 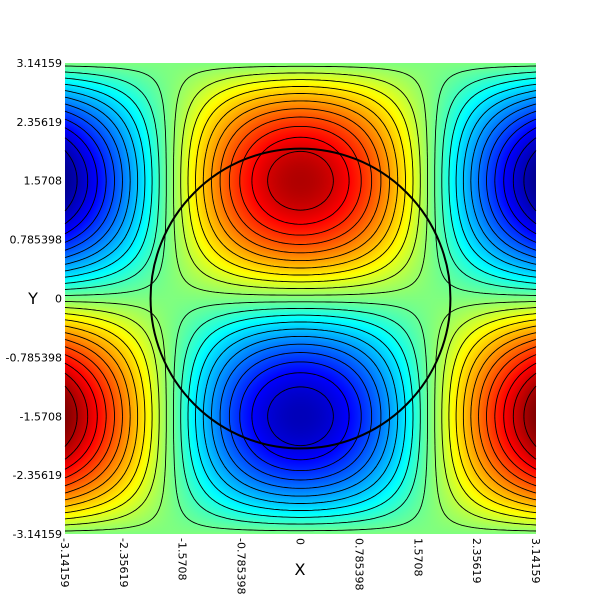 What do you see at coordinates (40, 63) in the screenshot?
I see `y-tick-label: 3.14159` at bounding box center [40, 63].